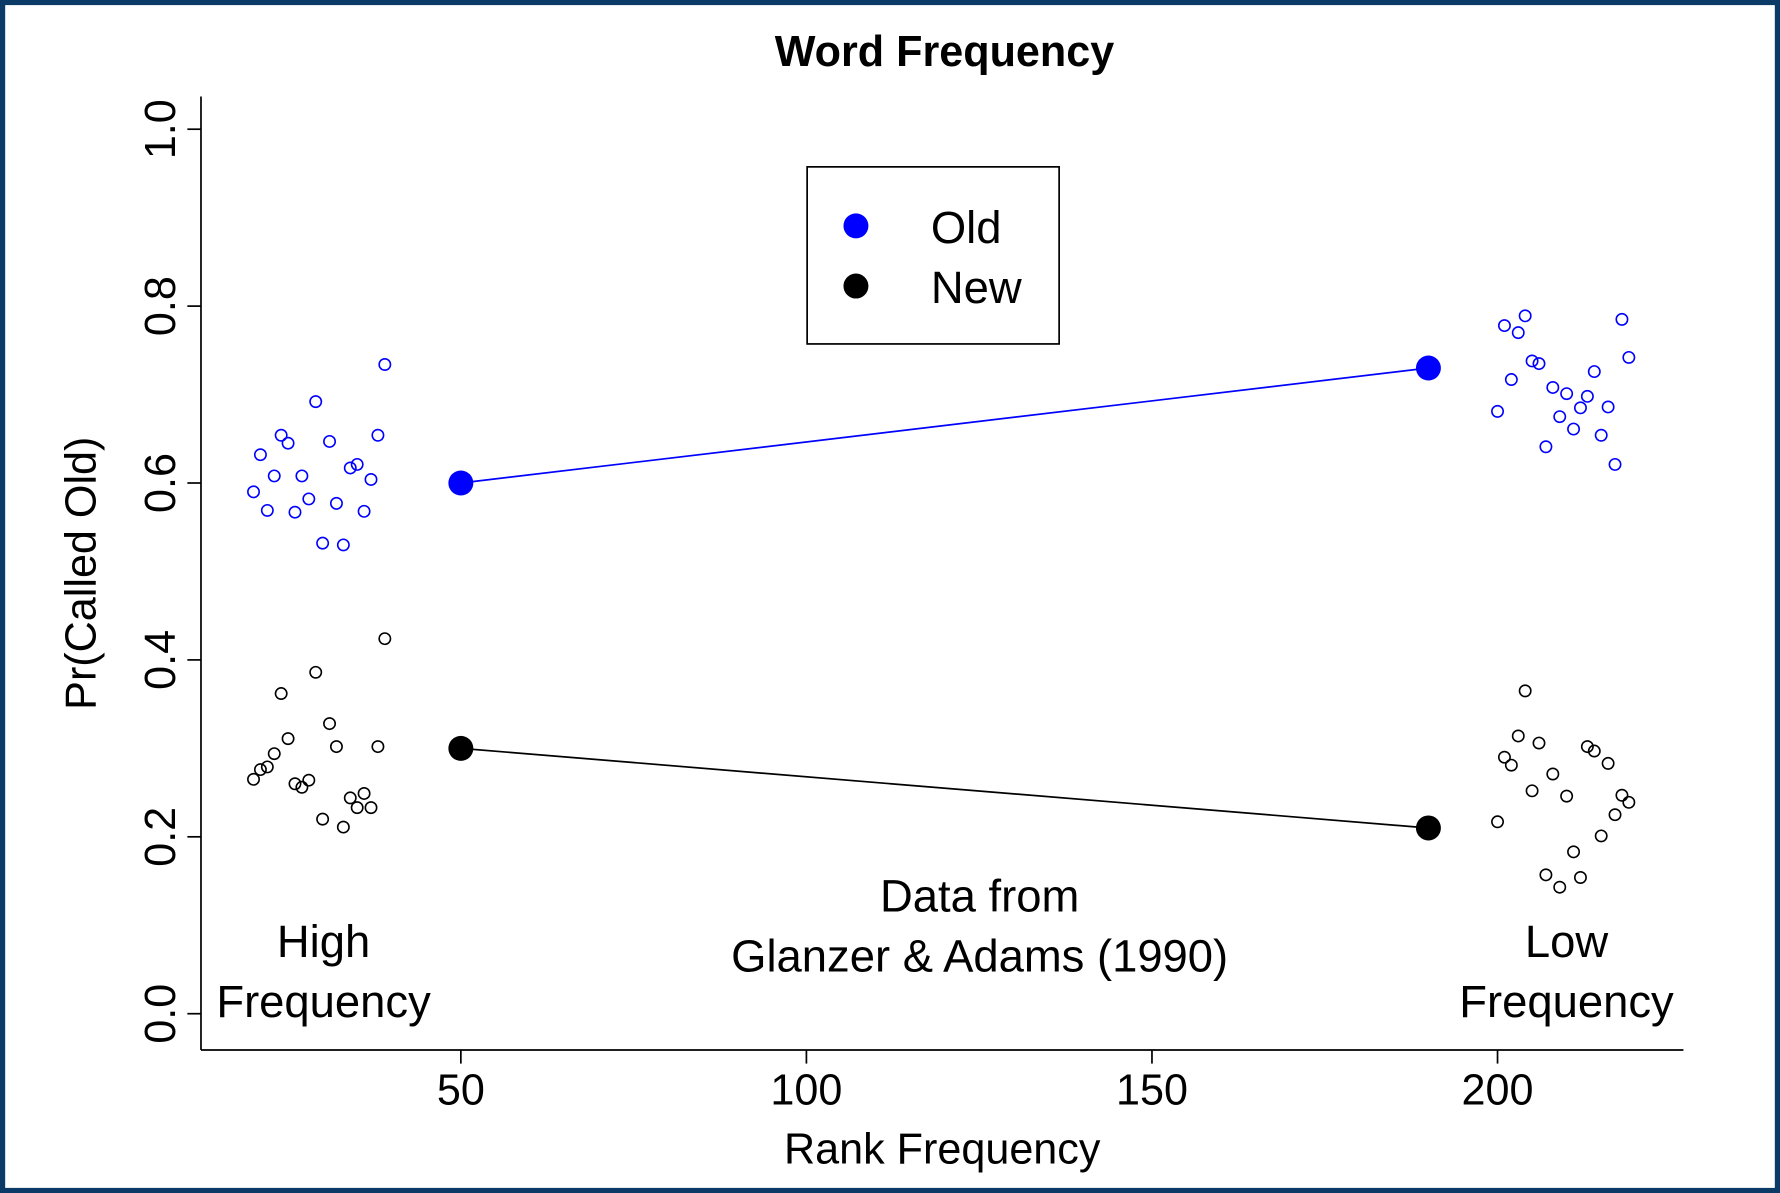 The image size is (1780, 1193). I want to click on annotation: Glanzer & Adams (1990), so click(979, 956).